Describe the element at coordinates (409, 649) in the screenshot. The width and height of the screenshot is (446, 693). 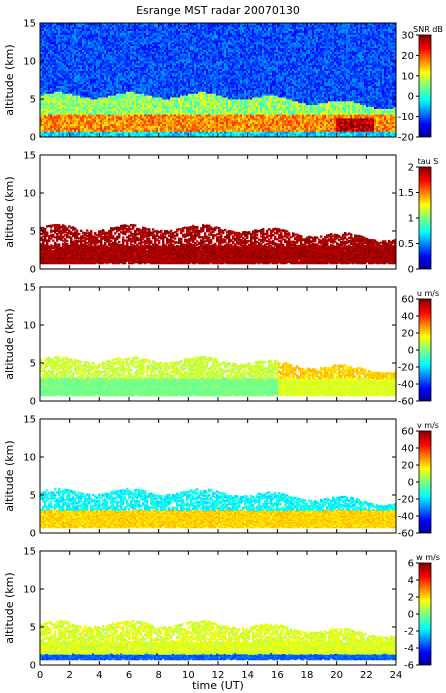
I see `colorbar-tick-label: -4` at that location.